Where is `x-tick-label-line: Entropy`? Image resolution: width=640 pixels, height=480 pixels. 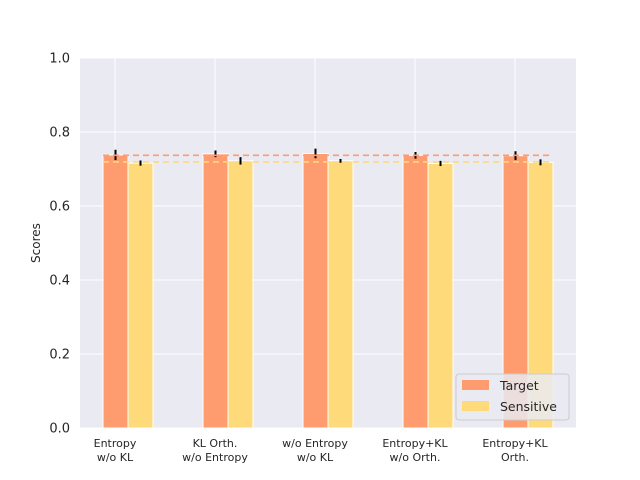
x-tick-label-line: Entropy is located at coordinates (115, 443).